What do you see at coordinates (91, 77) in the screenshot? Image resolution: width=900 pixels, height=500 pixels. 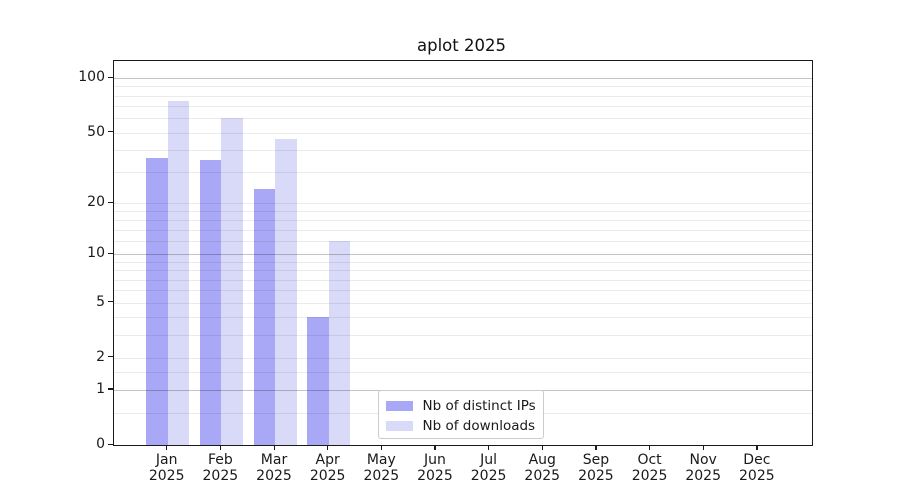 I see `y-tick-label: 100` at bounding box center [91, 77].